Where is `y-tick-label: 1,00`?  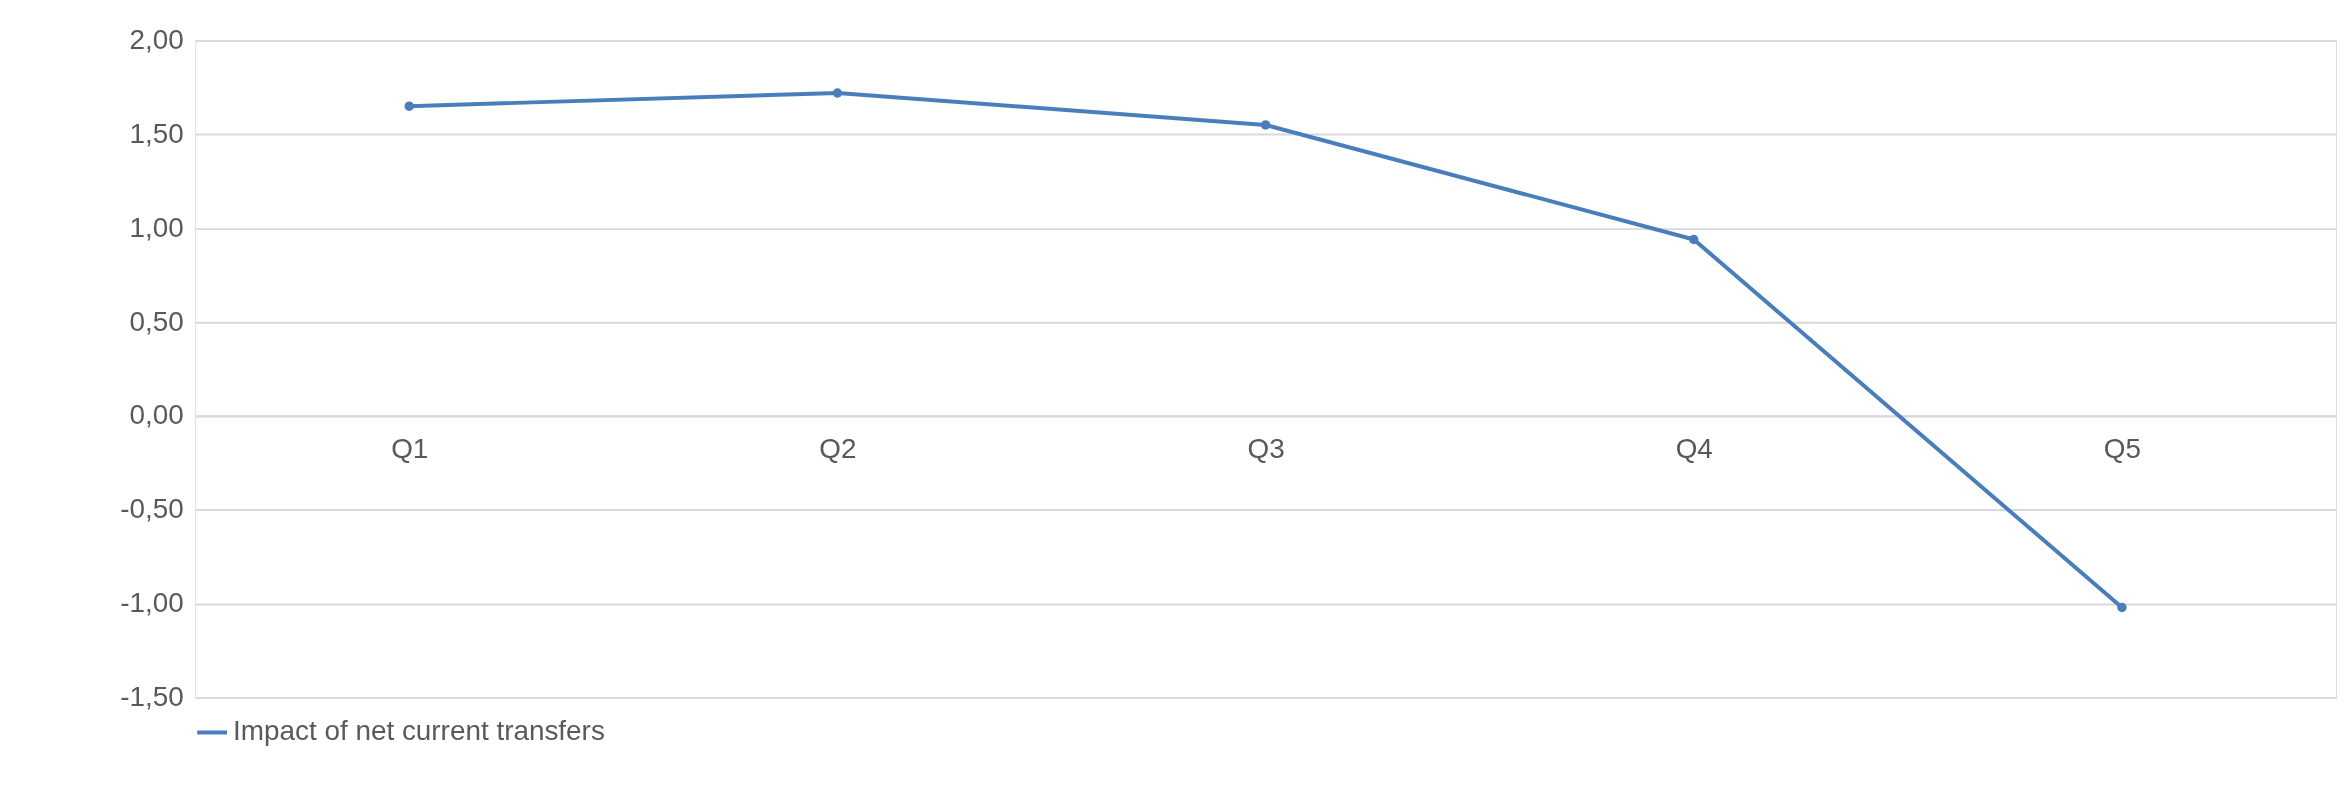 y-tick-label: 1,00 is located at coordinates (156, 227).